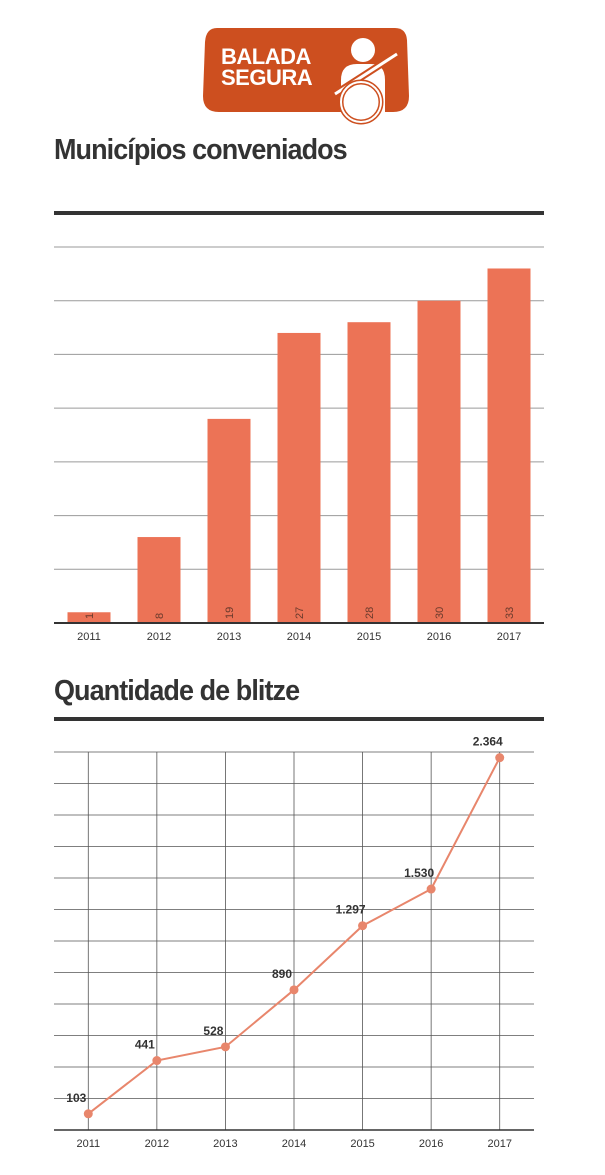 The image size is (605, 1175). I want to click on bar-value-label: 19, so click(230, 613).